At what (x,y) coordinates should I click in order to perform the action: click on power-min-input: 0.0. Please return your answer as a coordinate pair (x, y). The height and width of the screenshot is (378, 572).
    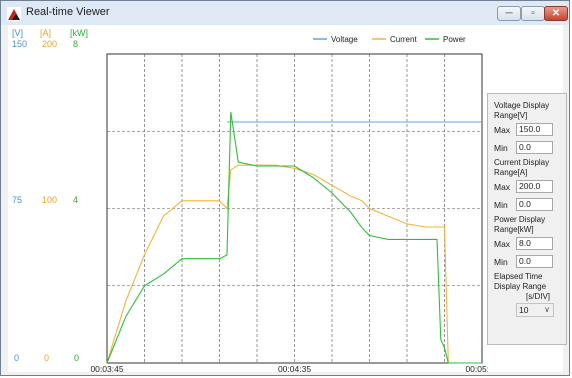
    Looking at the image, I should click on (534, 261).